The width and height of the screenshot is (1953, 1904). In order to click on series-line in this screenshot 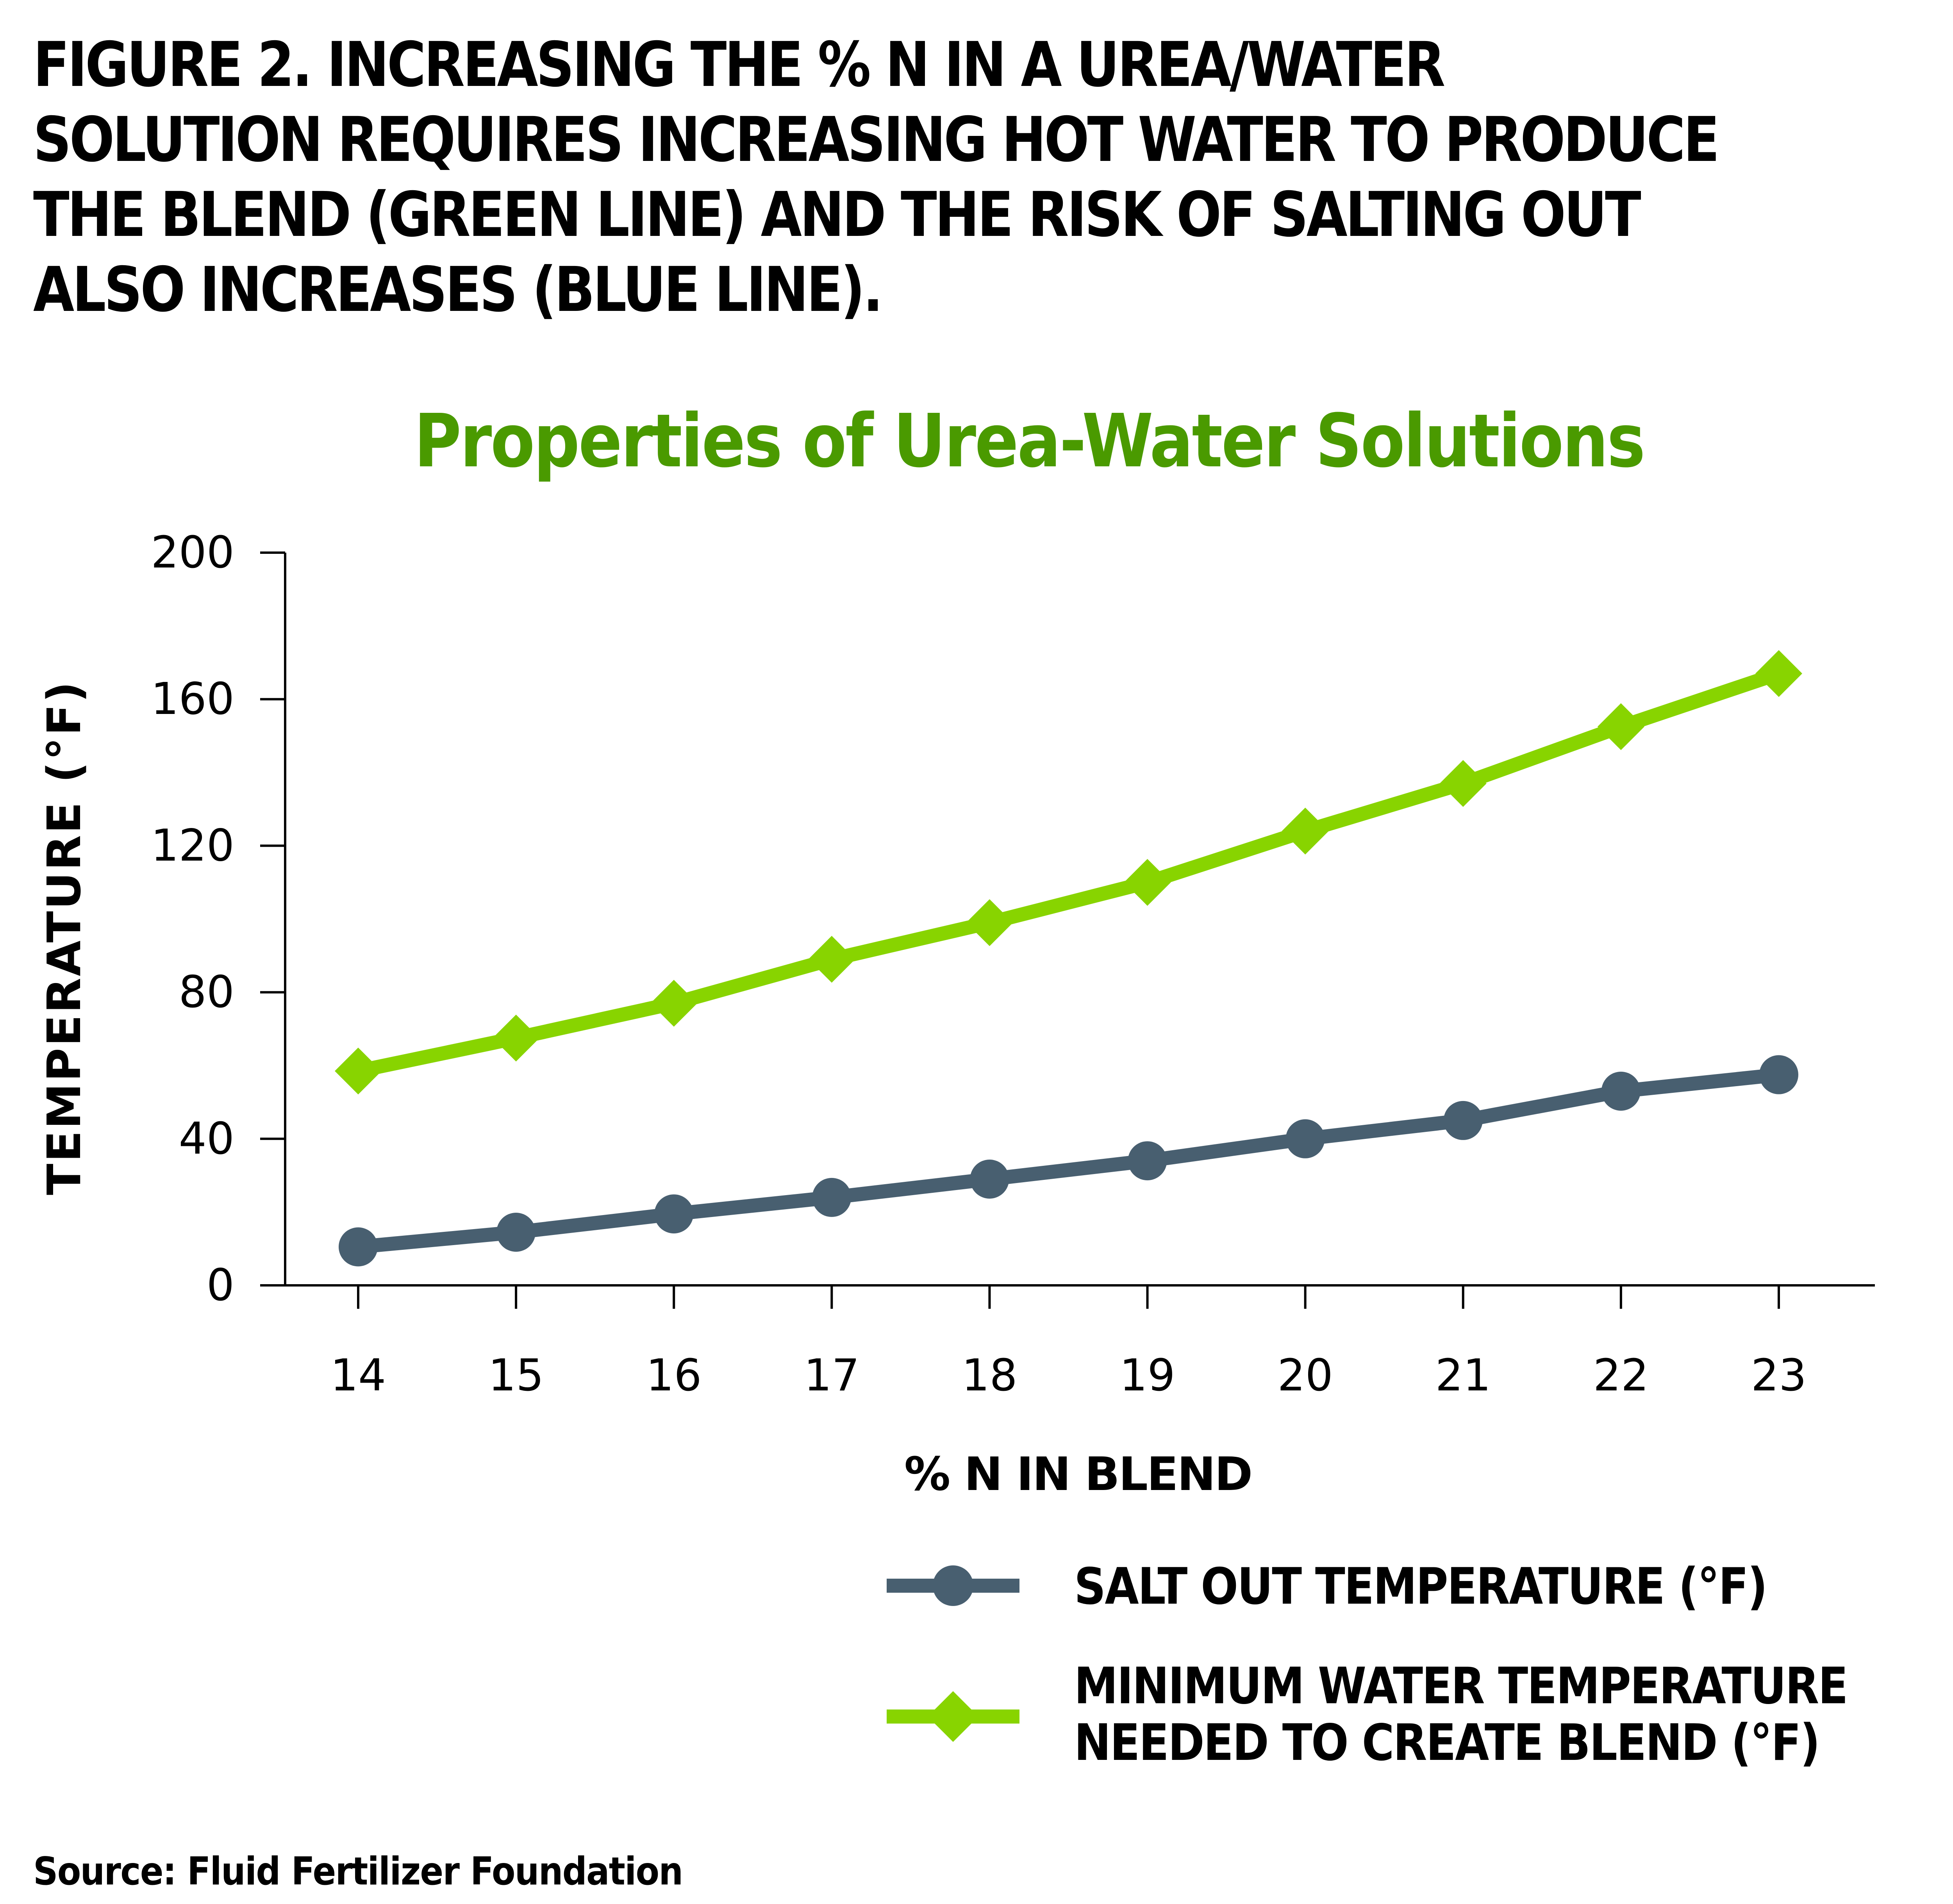, I will do `click(1068, 1160)`.